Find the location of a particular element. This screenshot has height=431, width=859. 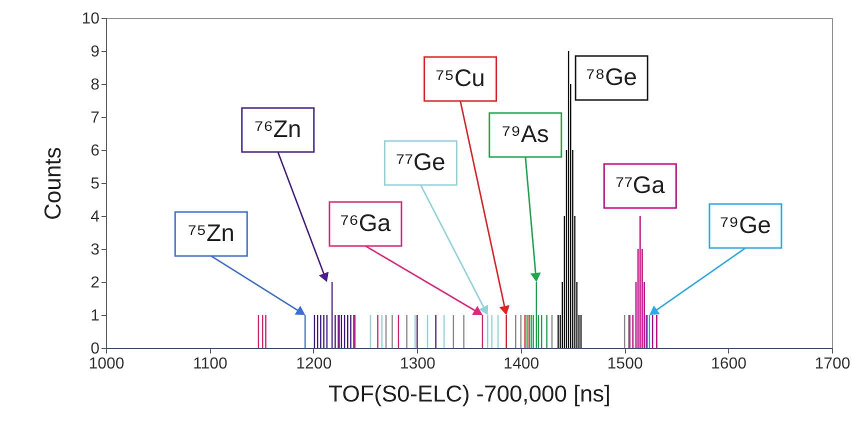

y-tick-label: 2 is located at coordinates (95, 283).